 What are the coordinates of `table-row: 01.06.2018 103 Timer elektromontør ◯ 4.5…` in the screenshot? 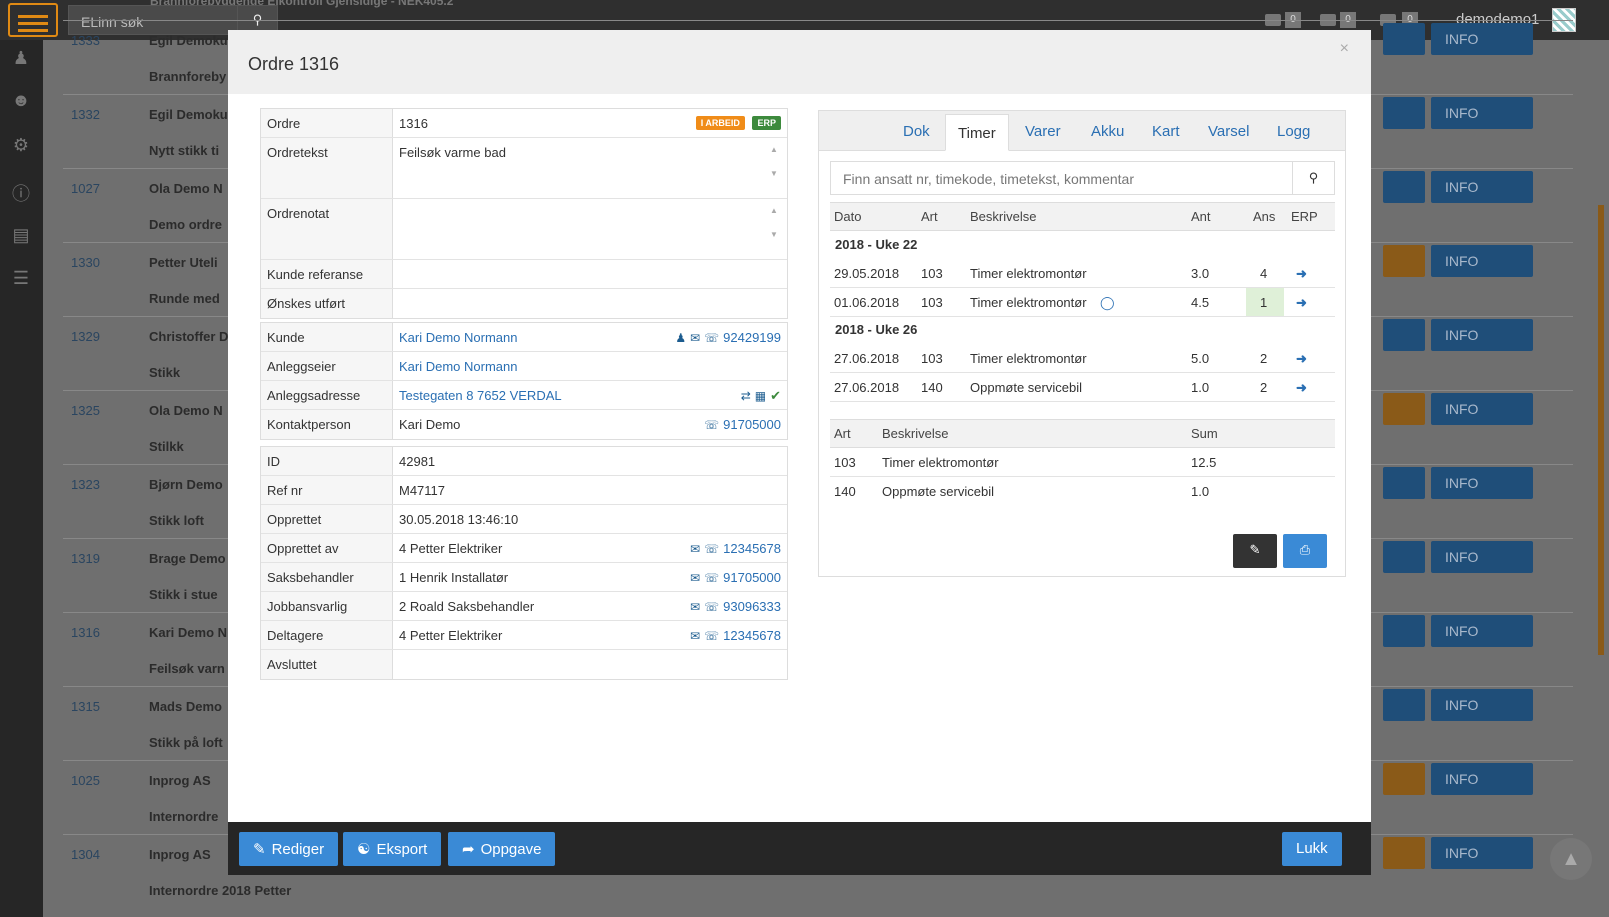 It's located at (1082, 302).